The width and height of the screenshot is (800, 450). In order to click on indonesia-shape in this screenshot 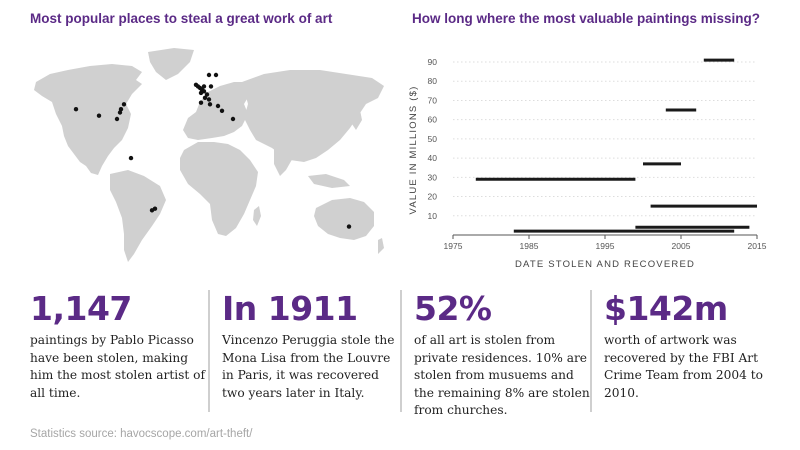, I will do `click(329, 181)`.